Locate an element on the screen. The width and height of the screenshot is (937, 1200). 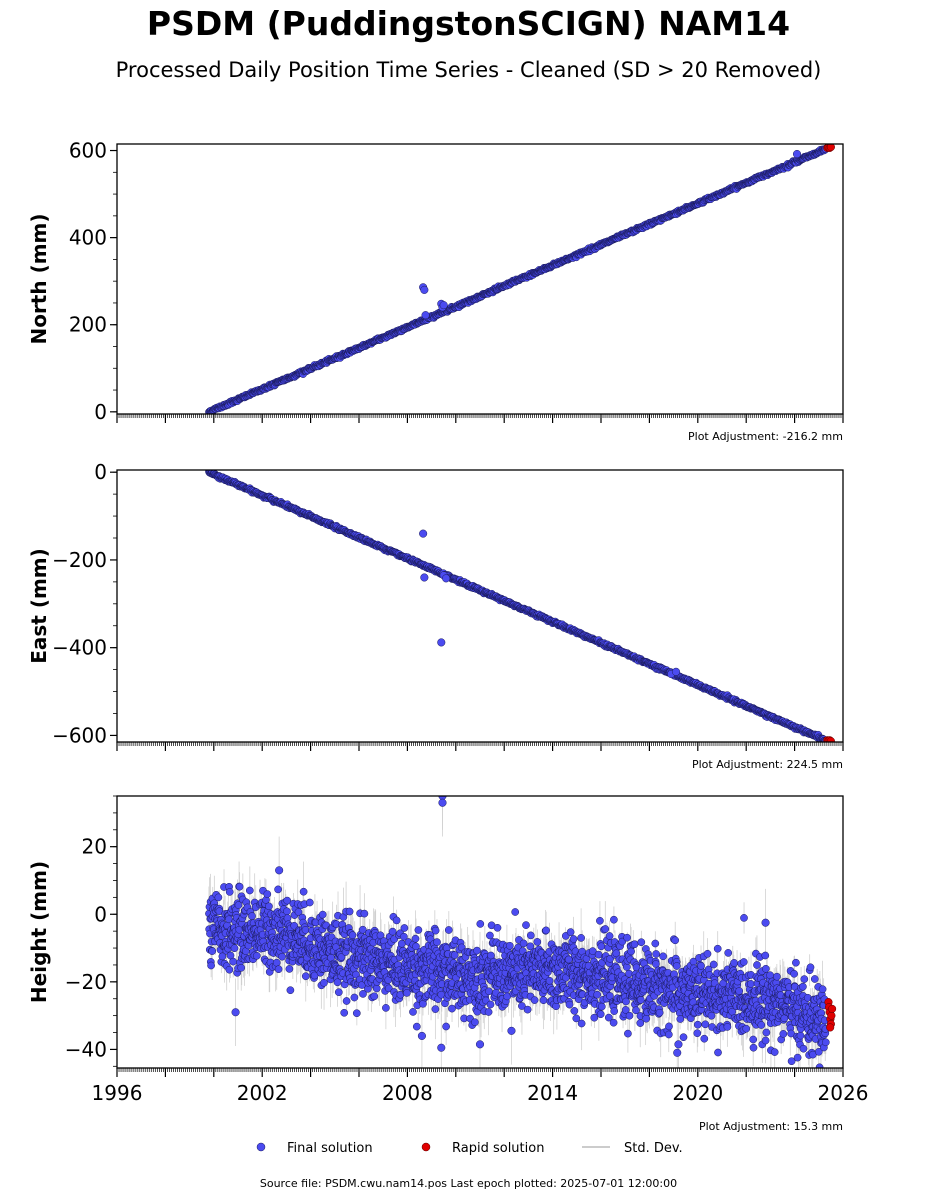
x-axis-east is located at coordinates (480, 746).